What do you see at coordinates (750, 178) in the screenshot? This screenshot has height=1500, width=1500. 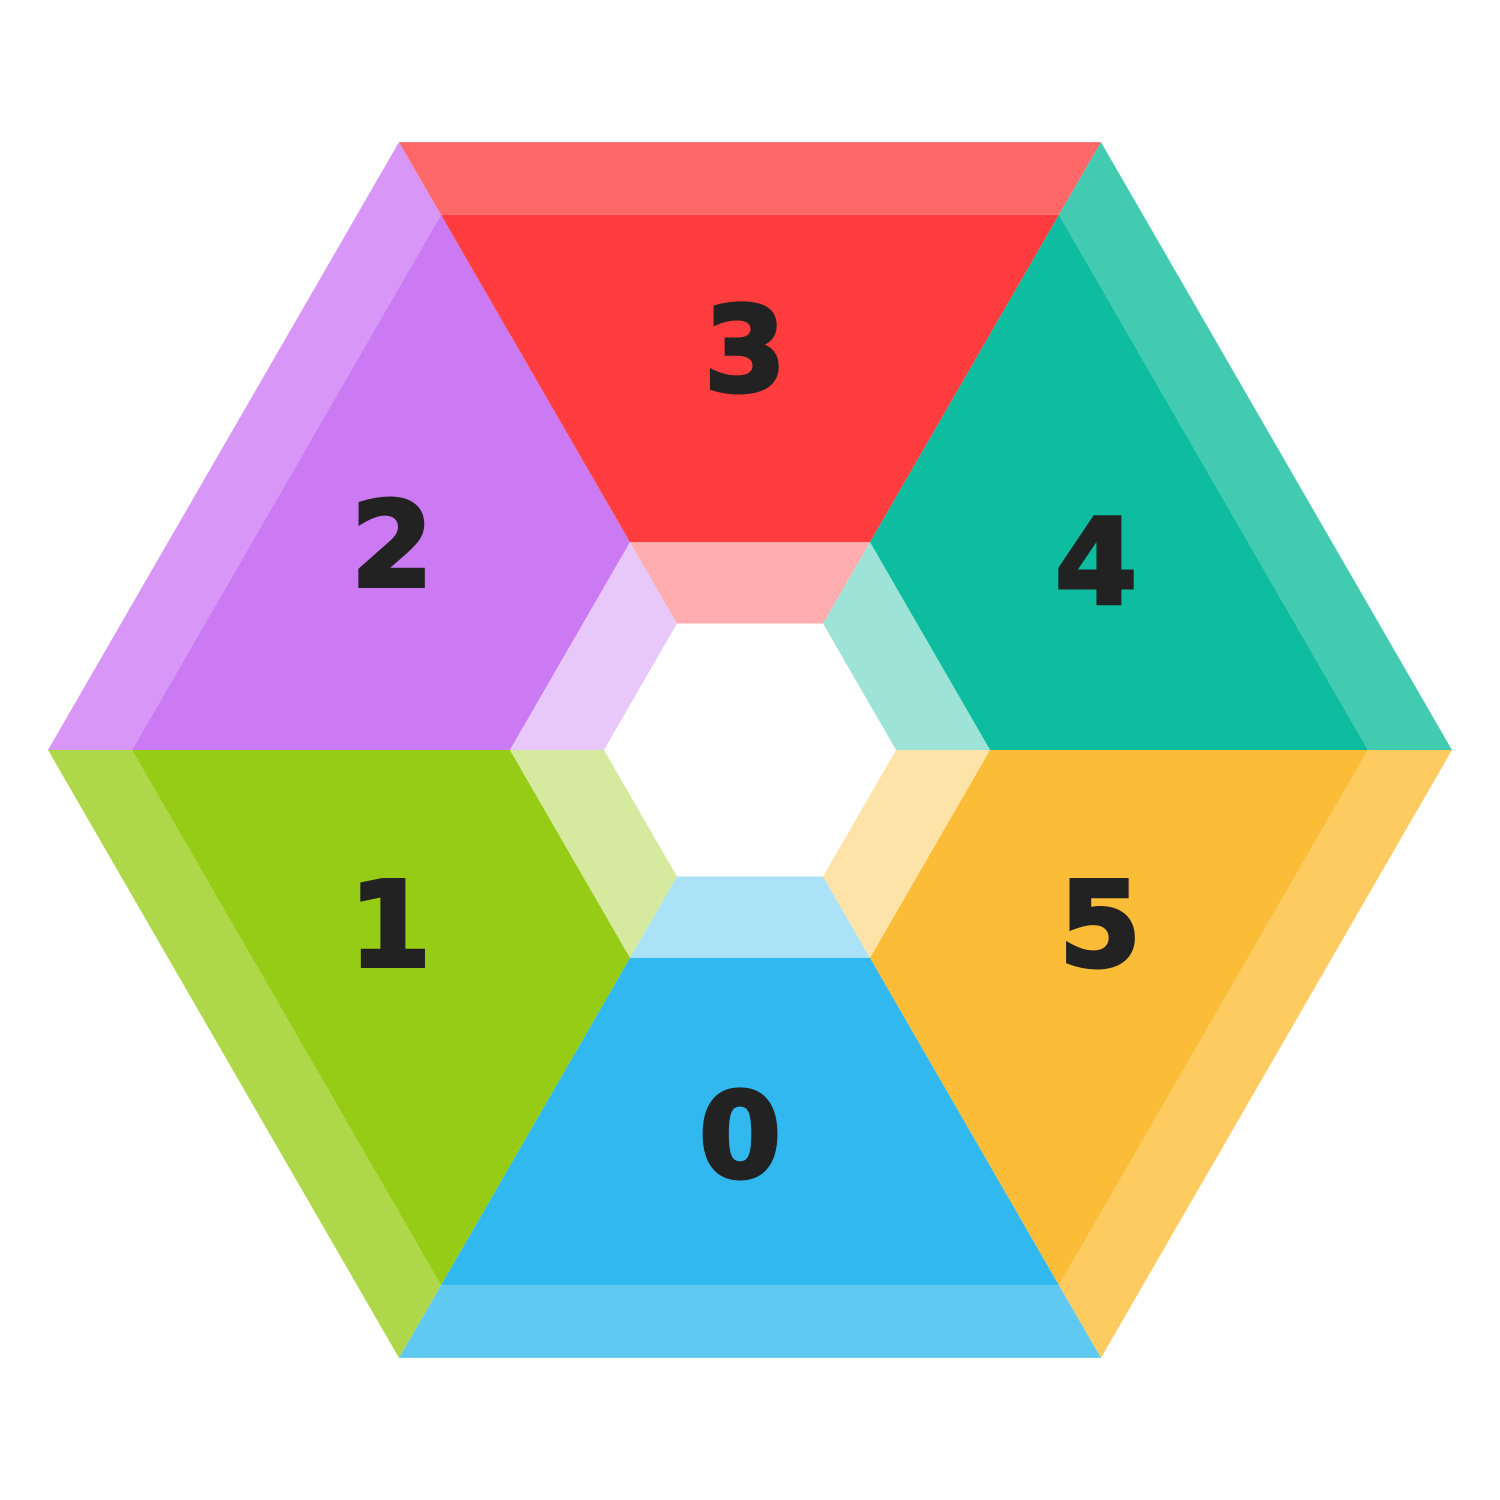 I see `segment-3-outer-bevel` at bounding box center [750, 178].